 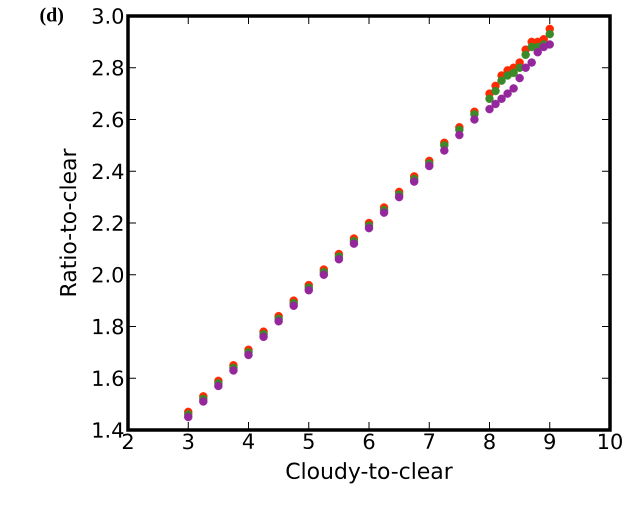 I want to click on y-axis-title: Ratio-to-clear, so click(x=67, y=222).